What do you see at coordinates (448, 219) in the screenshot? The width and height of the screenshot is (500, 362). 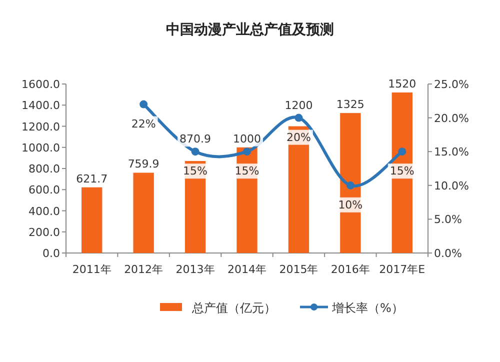 I see `y2-tick-label: 5.0%` at bounding box center [448, 219].